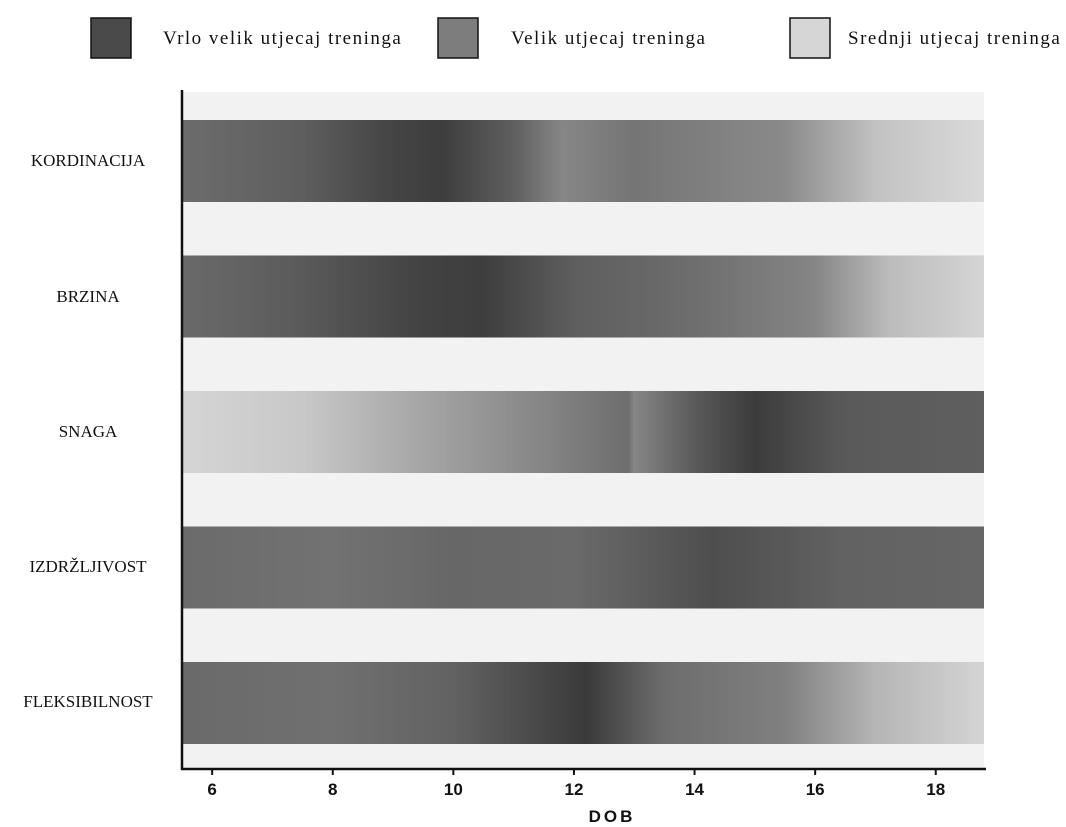 Image resolution: width=1066 pixels, height=827 pixels. What do you see at coordinates (583, 296) in the screenshot?
I see `band-brzina` at bounding box center [583, 296].